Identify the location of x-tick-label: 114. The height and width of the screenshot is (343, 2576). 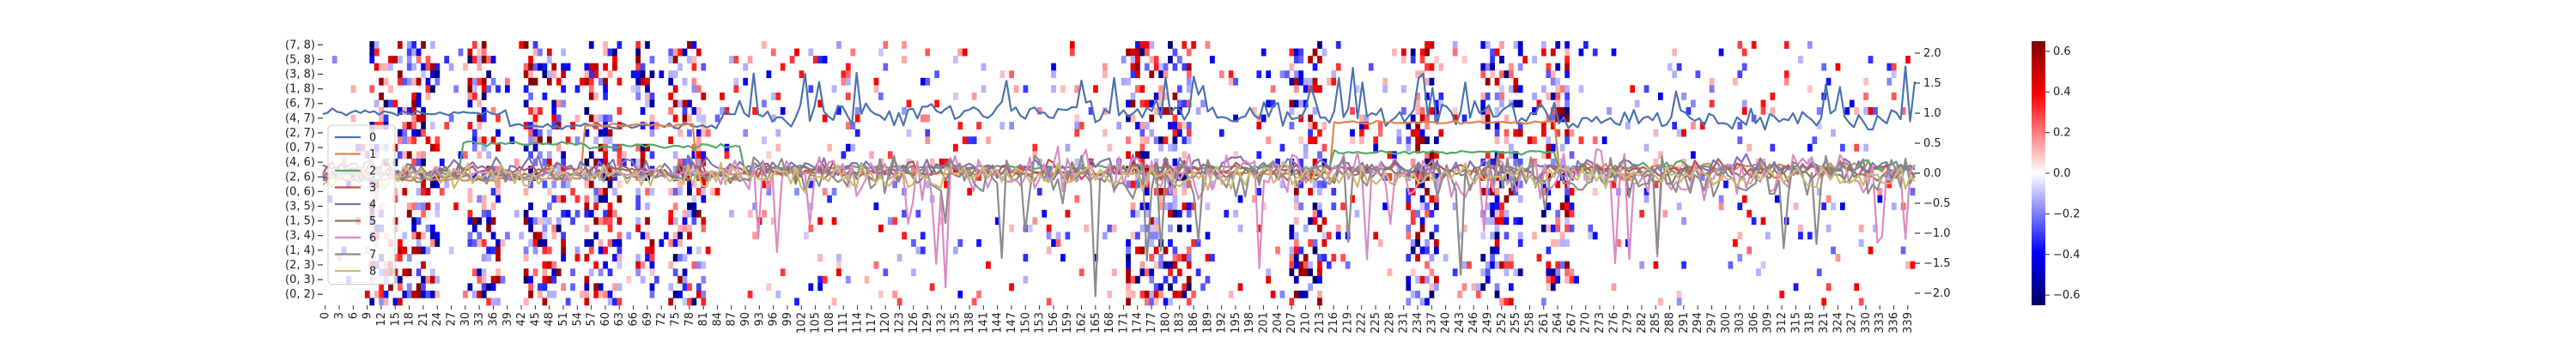
(858, 323).